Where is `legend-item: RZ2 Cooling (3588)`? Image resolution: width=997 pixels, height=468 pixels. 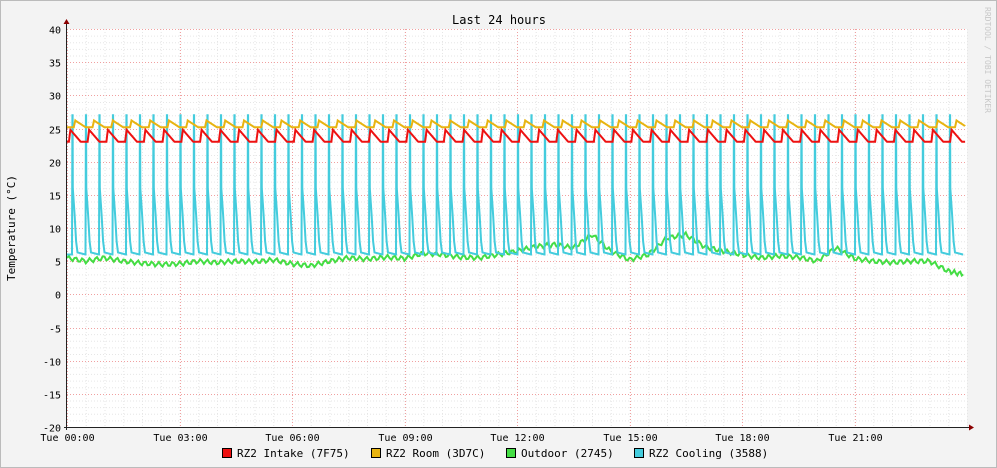 legend-item: RZ2 Cooling (3588) is located at coordinates (701, 453).